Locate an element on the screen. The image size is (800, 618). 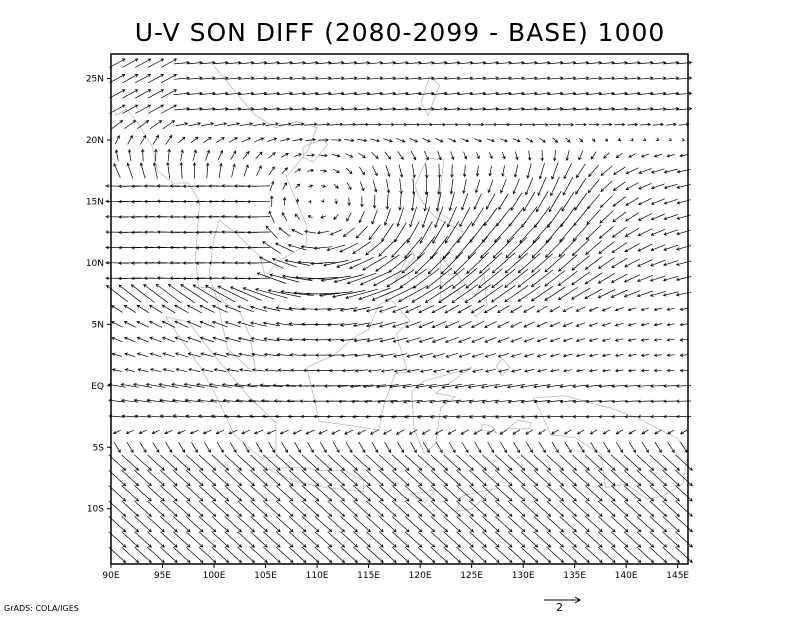
lon-tick-label: 115E is located at coordinates (368, 576).